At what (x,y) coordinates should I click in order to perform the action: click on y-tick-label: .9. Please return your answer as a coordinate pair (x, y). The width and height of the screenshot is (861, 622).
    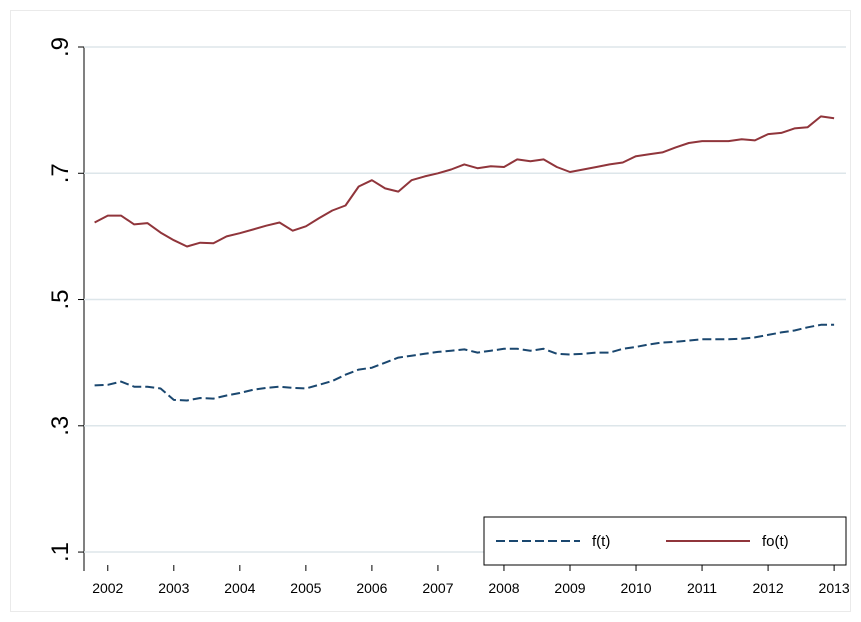
    Looking at the image, I should click on (60, 47).